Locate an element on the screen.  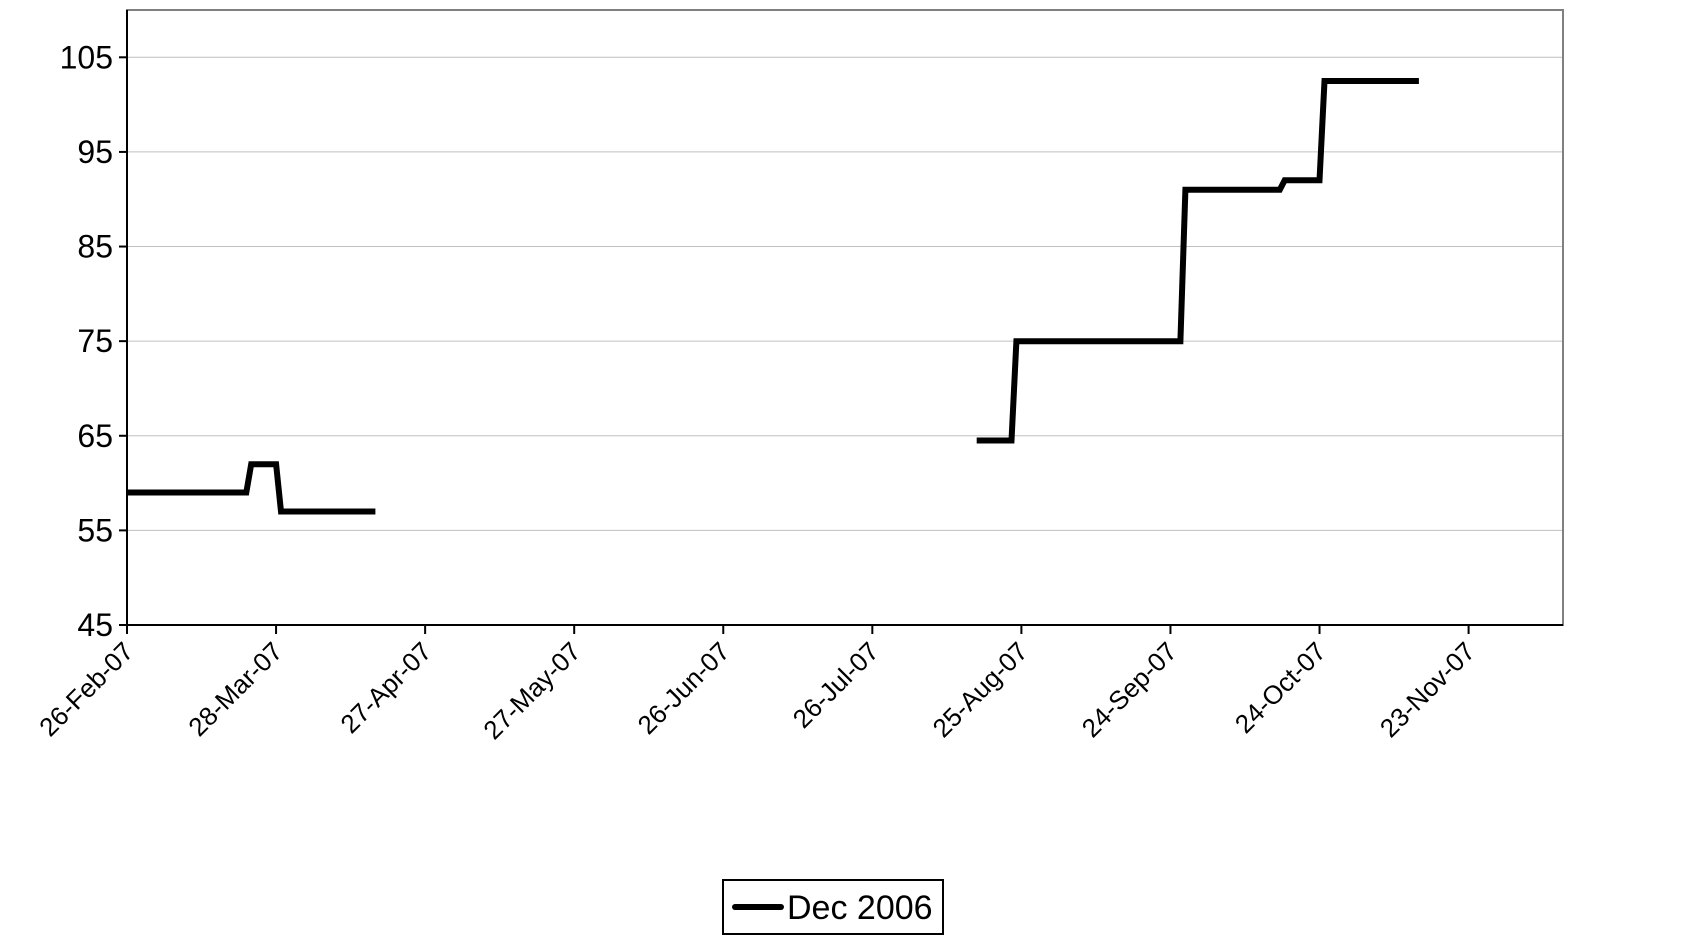
y-axis: 45 55 65 75 85 95 105 is located at coordinates (93, 341).